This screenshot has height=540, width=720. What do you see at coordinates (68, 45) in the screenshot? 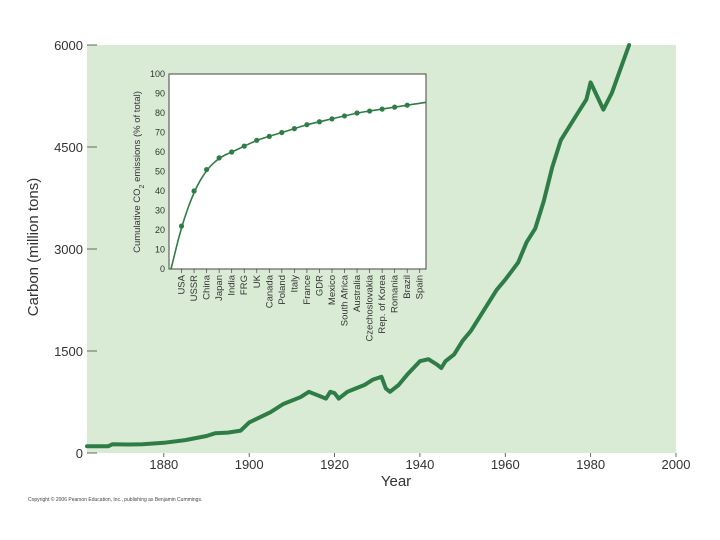
I see `y-tick-label: 6000` at bounding box center [68, 45].